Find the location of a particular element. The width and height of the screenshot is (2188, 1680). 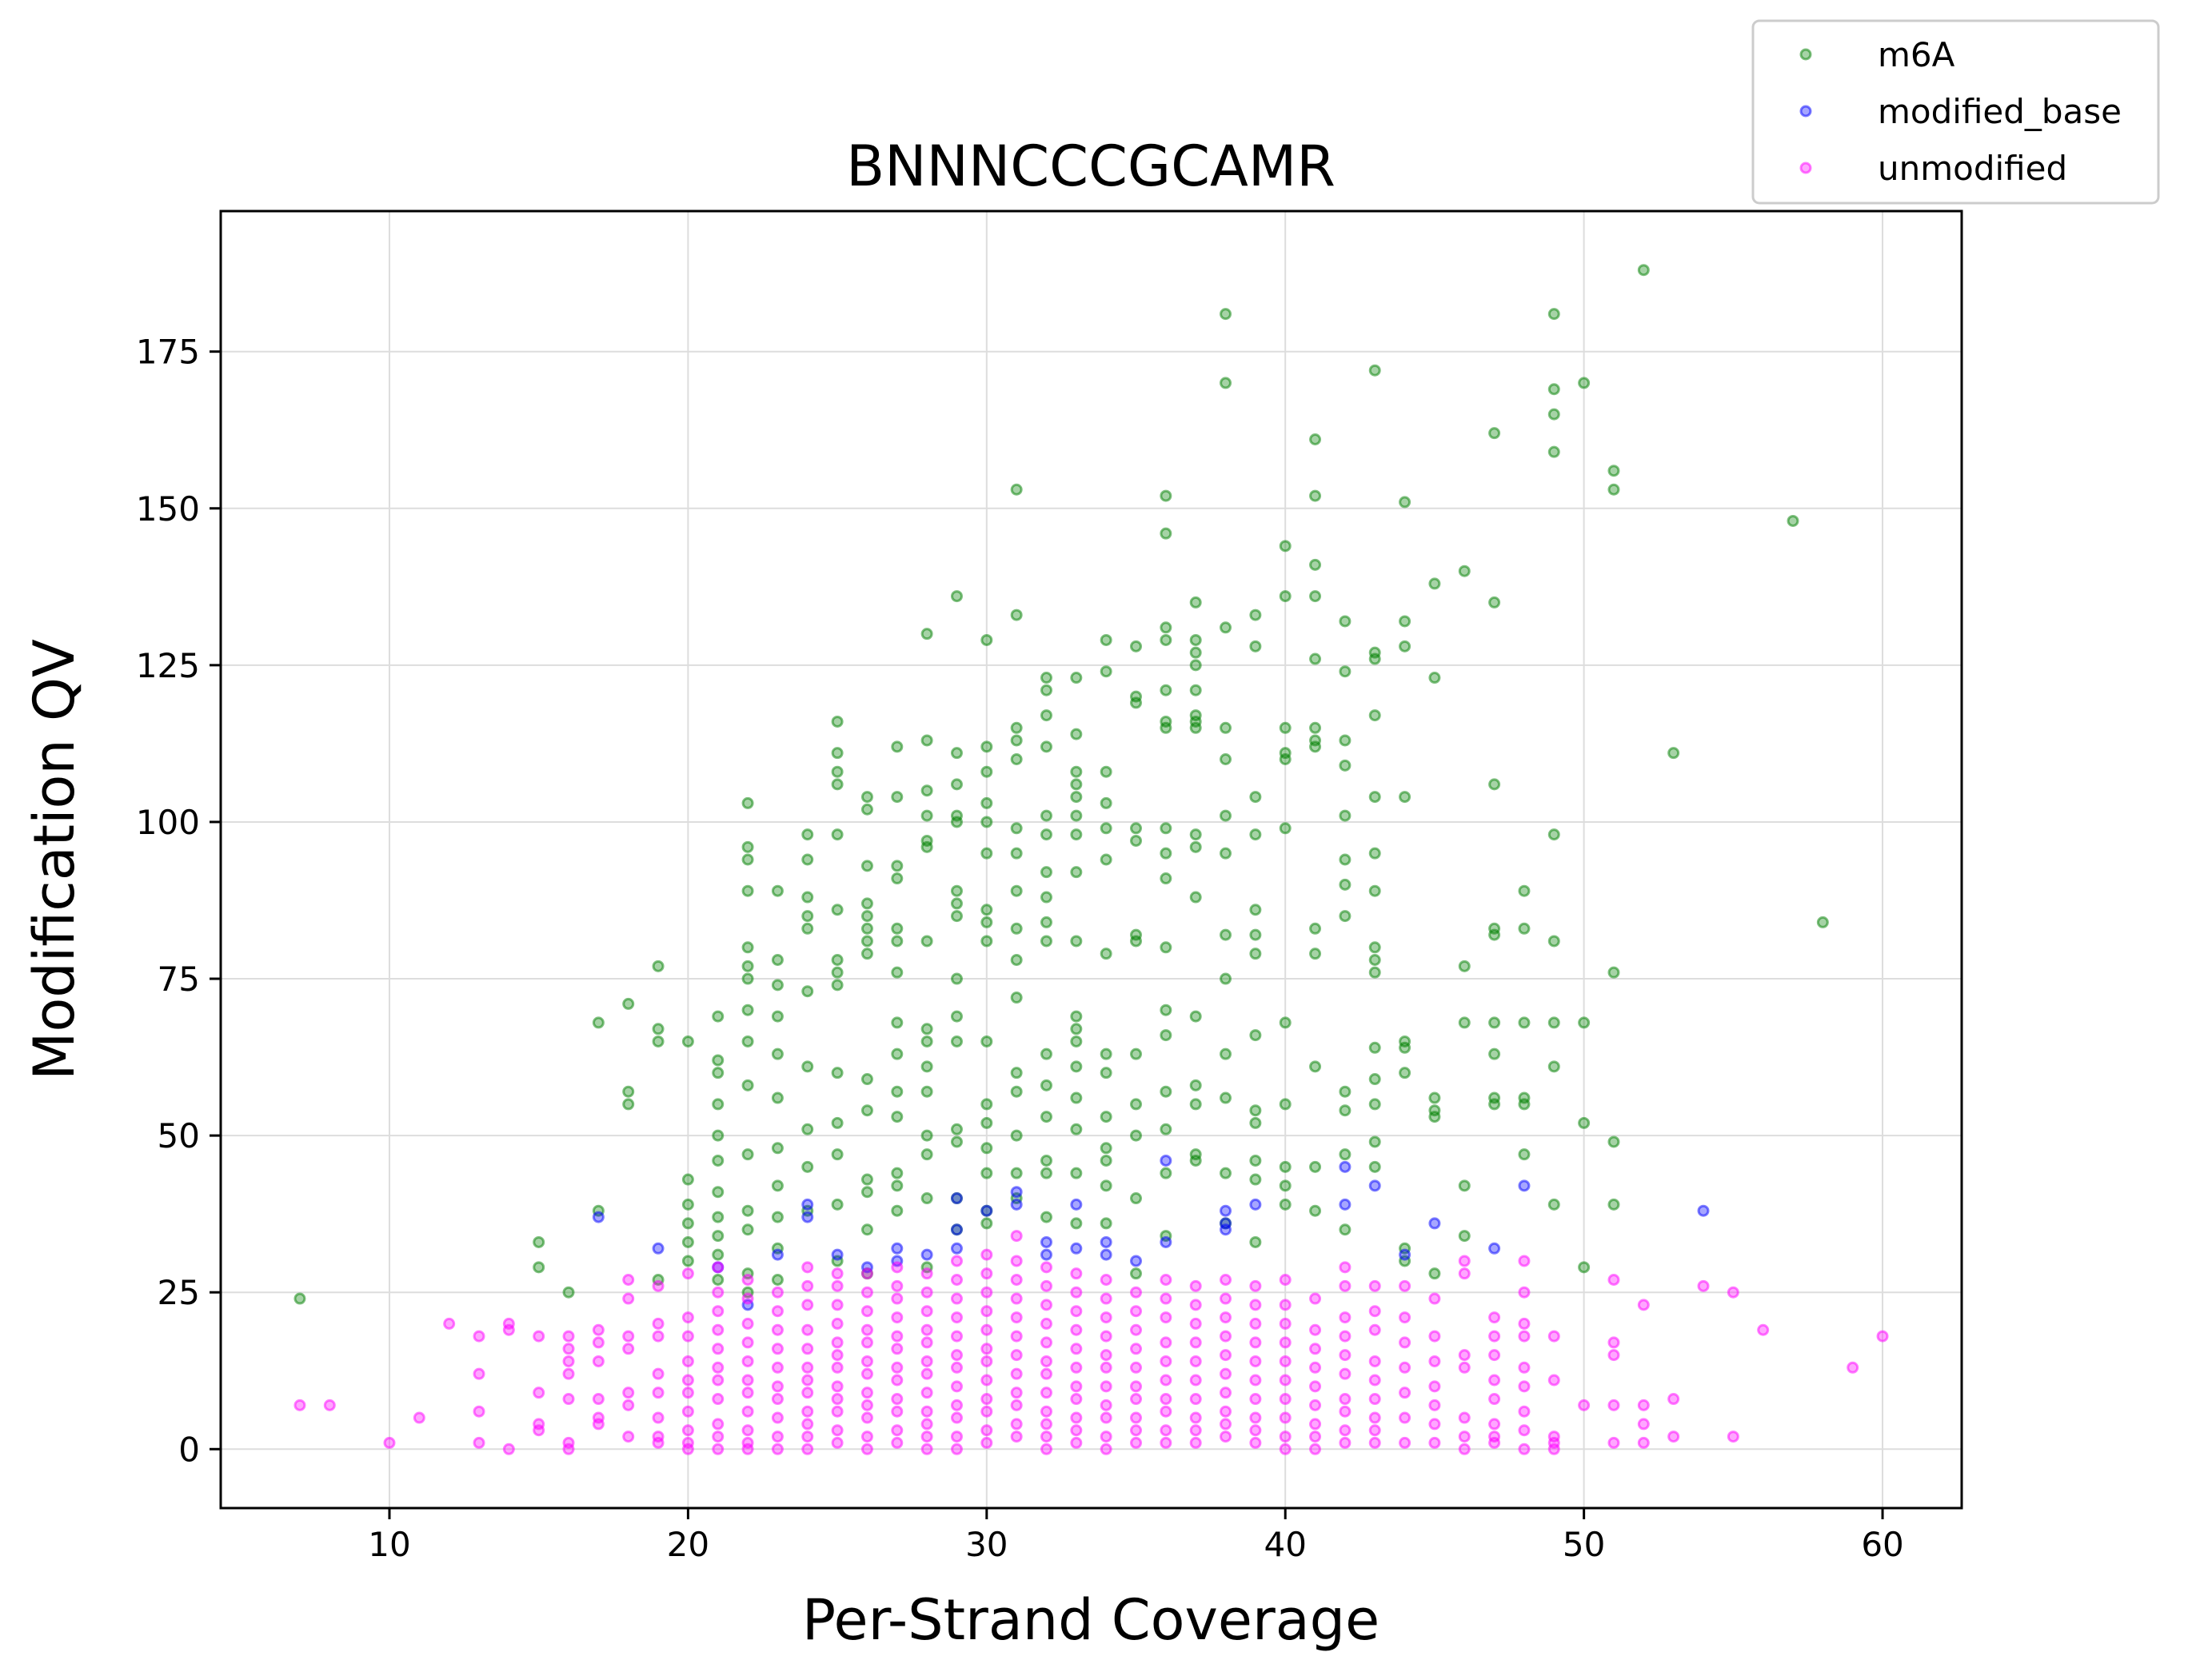

legend-label: modified_base is located at coordinates (2000, 111).